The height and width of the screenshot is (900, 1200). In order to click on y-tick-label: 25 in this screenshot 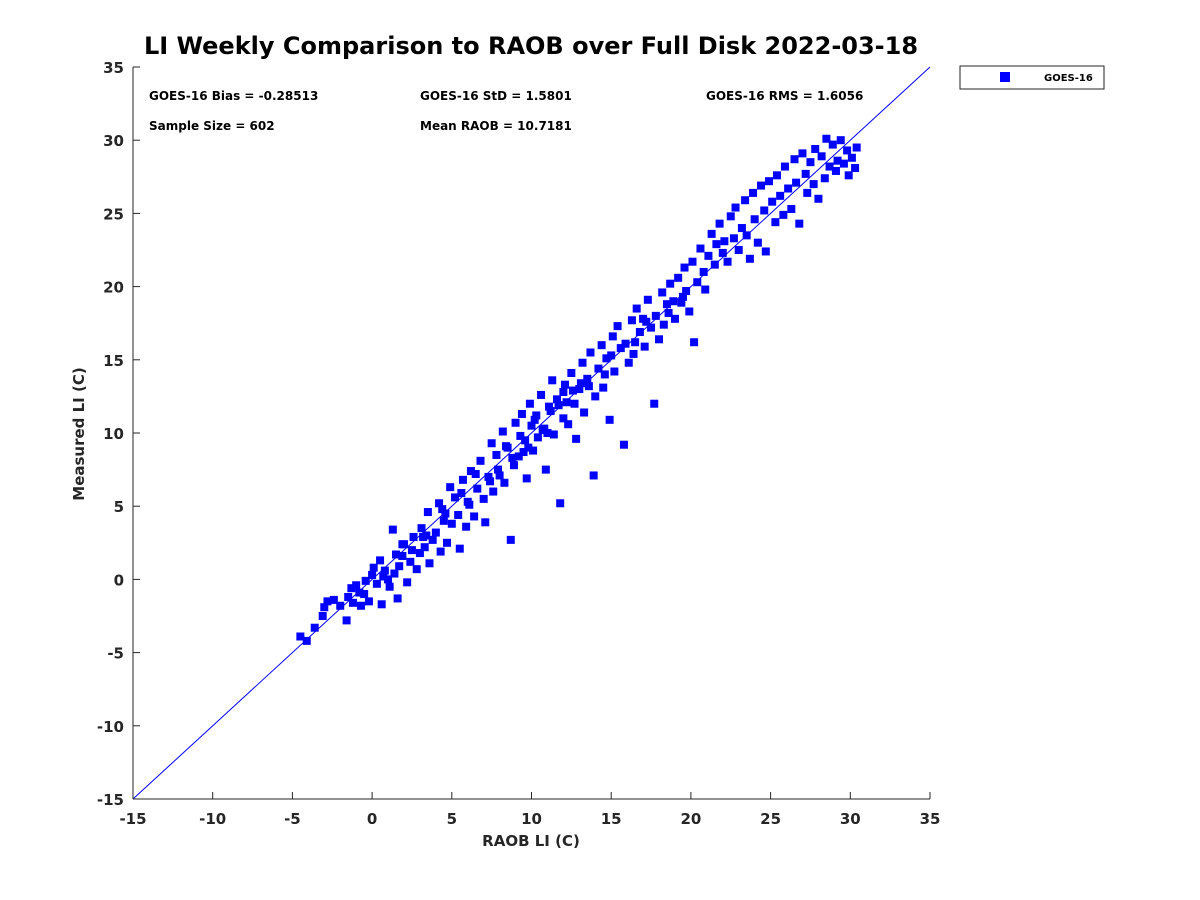, I will do `click(113, 214)`.